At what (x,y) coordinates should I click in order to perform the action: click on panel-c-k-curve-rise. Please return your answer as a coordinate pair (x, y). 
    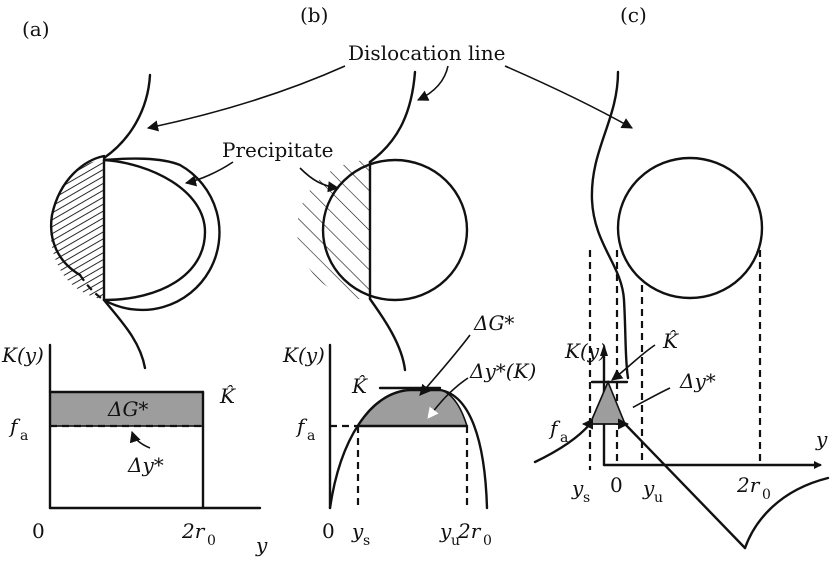
    Looking at the image, I should click on (786, 513).